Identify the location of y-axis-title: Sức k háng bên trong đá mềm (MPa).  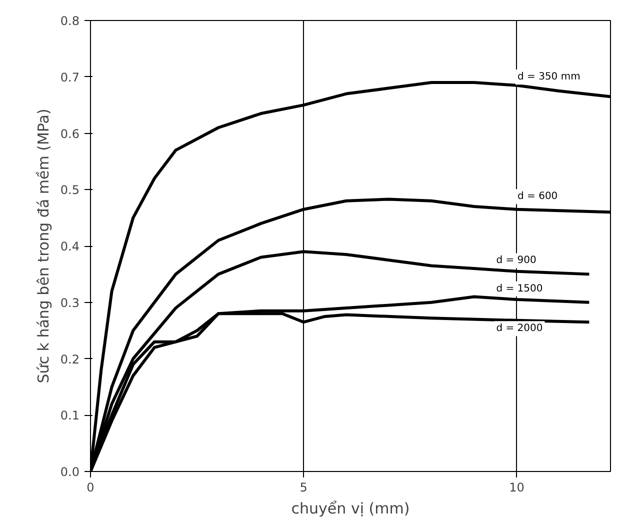
(43, 246).